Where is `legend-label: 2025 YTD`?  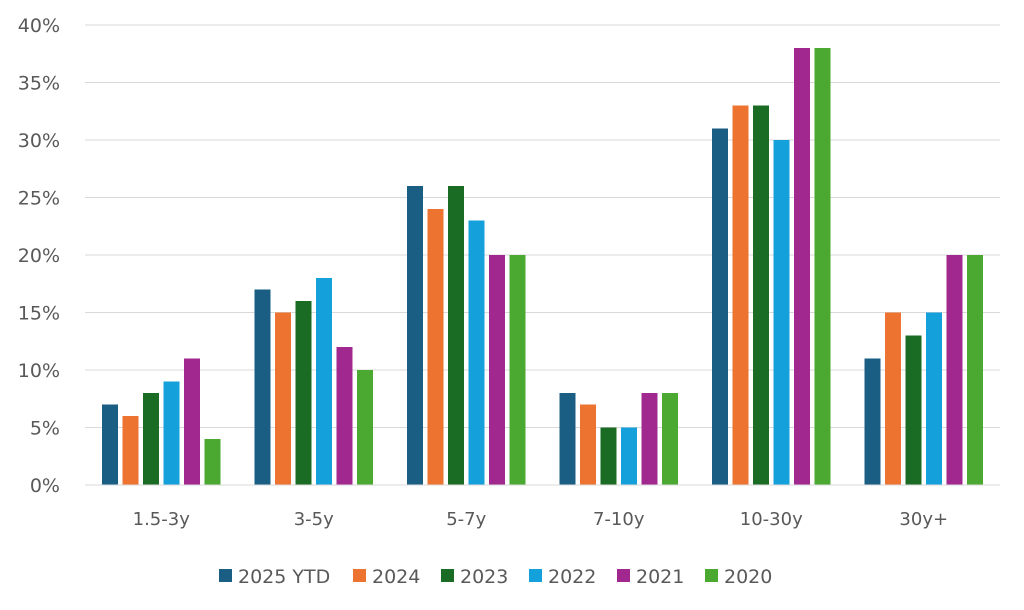
legend-label: 2025 YTD is located at coordinates (284, 577).